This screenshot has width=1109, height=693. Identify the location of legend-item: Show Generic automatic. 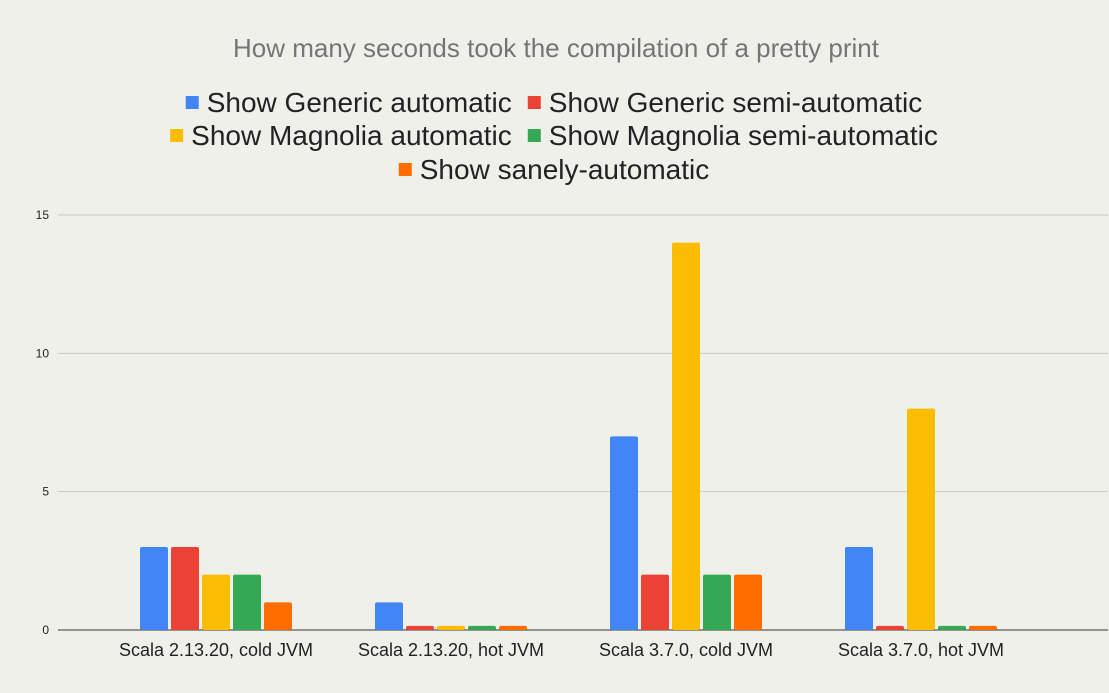
(348, 102).